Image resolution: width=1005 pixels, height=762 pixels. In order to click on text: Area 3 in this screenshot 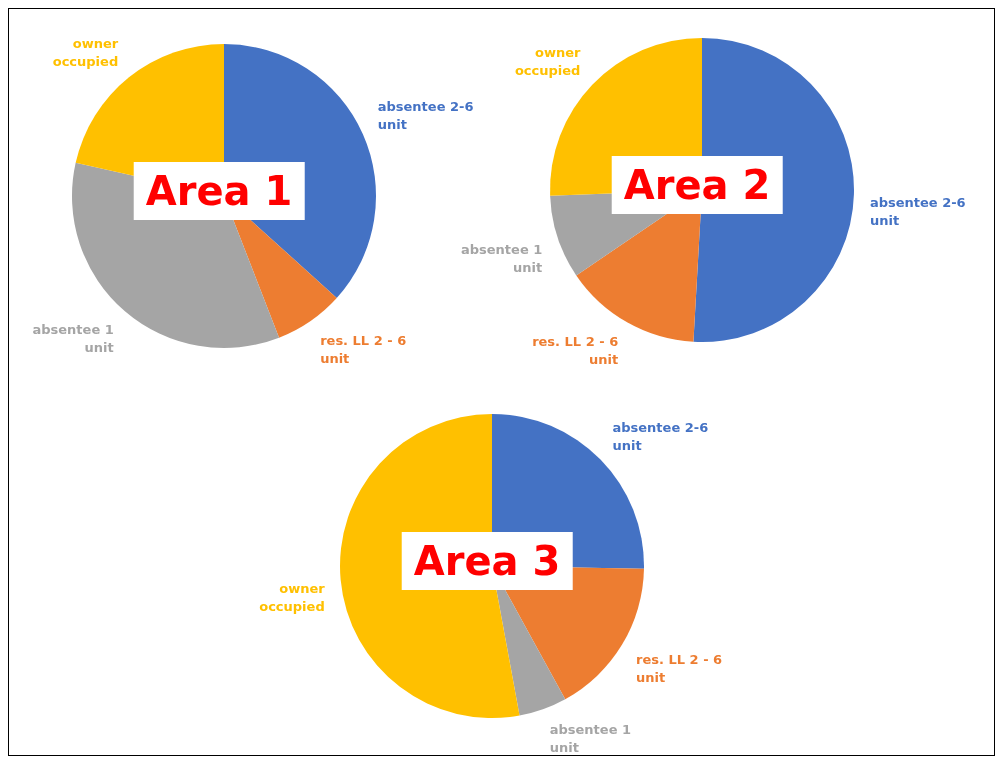, I will do `click(487, 561)`.